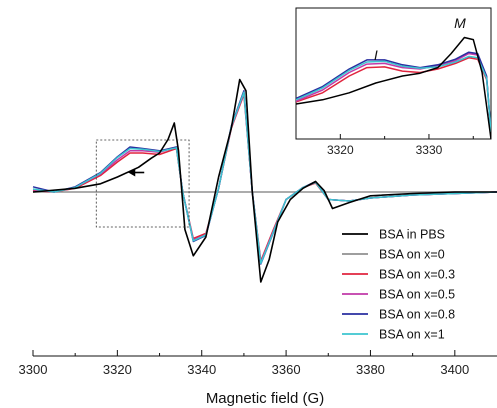  Describe the element at coordinates (412, 335) in the screenshot. I see `legend-label: BSA on x=1` at that location.